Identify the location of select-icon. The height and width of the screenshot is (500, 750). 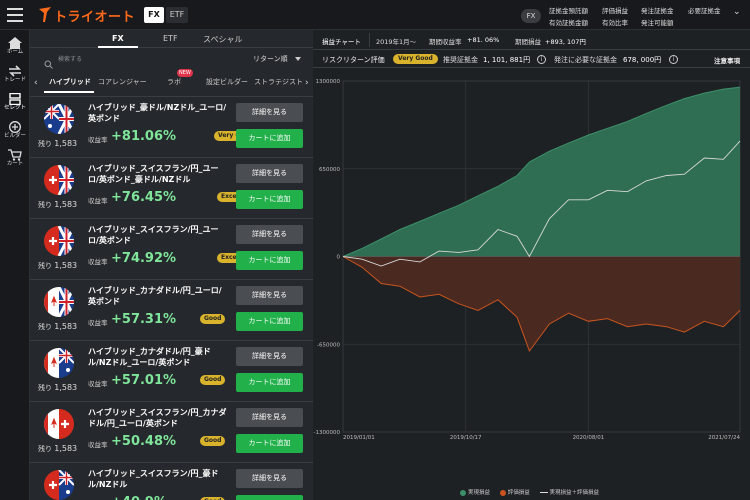
(15, 98).